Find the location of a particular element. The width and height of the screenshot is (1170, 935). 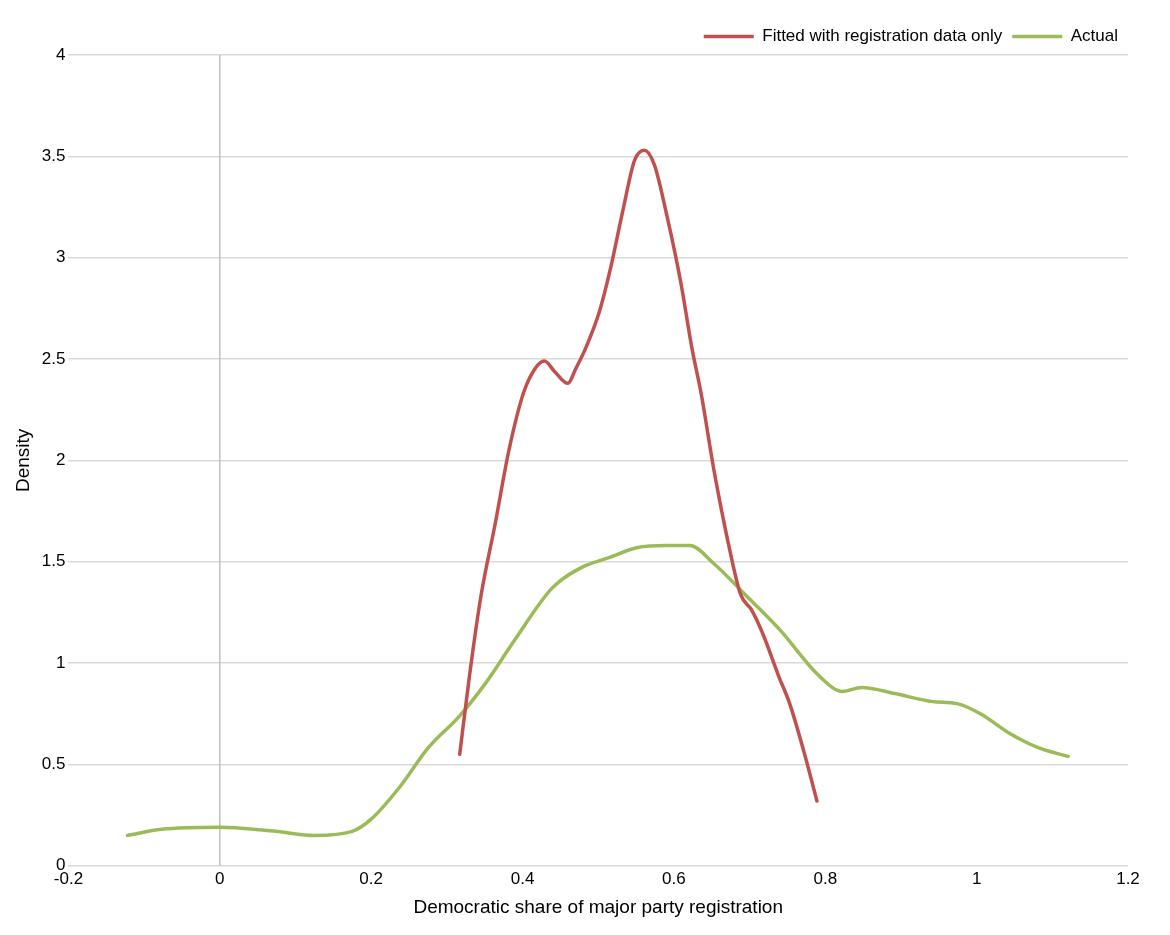

x-tick-label: 0.6 is located at coordinates (674, 878).